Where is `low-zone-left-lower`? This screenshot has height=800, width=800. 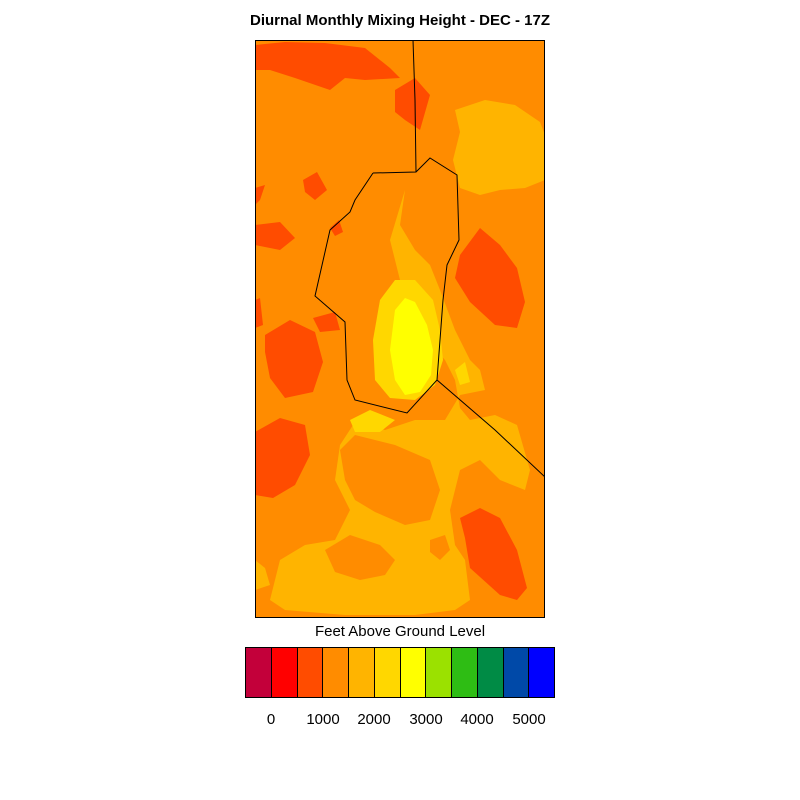 low-zone-left-lower is located at coordinates (294, 359).